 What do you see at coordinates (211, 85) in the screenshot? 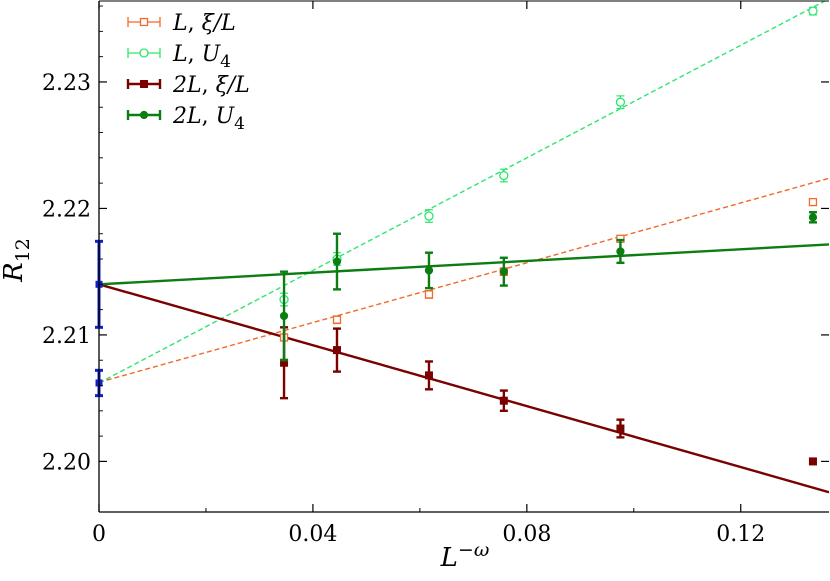
I see `legend-label-2L_xi: 2L, ξ/L` at bounding box center [211, 85].